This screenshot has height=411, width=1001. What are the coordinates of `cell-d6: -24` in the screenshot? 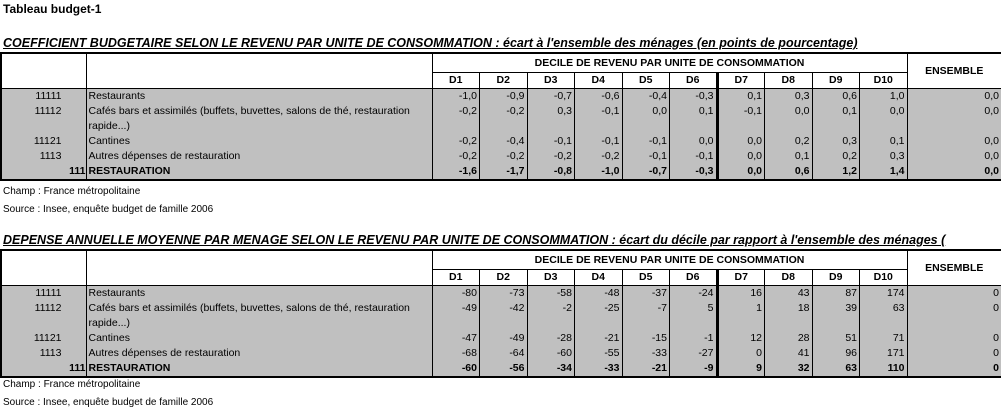 It's located at (693, 293).